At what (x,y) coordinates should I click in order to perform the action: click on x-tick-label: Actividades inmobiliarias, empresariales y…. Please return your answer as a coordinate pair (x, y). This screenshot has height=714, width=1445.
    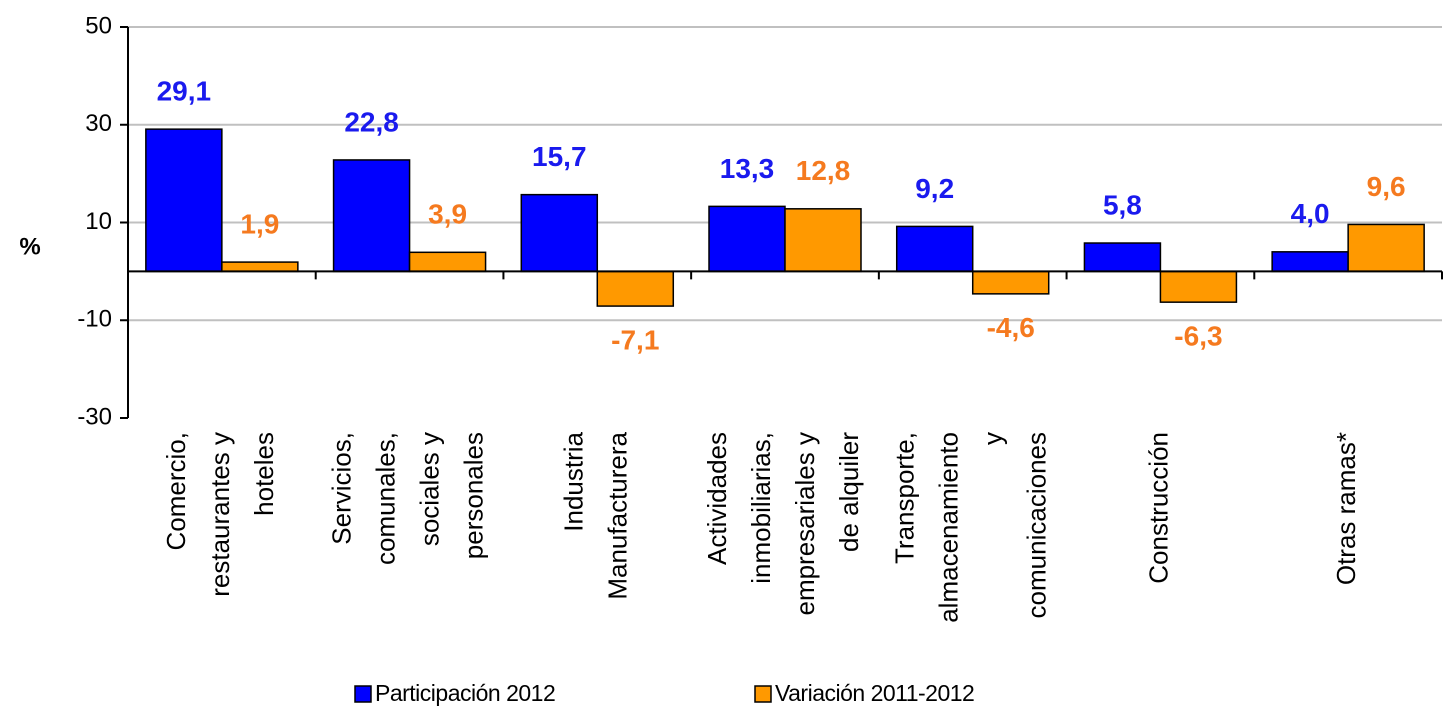
    Looking at the image, I should click on (783, 524).